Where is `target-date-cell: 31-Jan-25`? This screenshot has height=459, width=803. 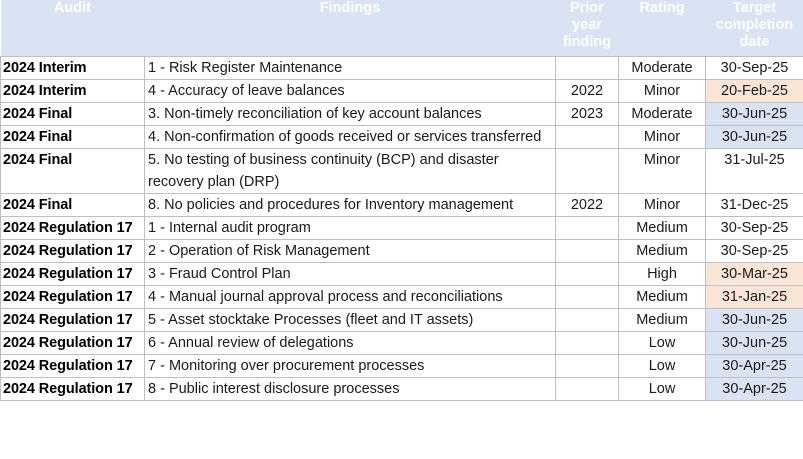 target-date-cell: 31-Jan-25 is located at coordinates (754, 297).